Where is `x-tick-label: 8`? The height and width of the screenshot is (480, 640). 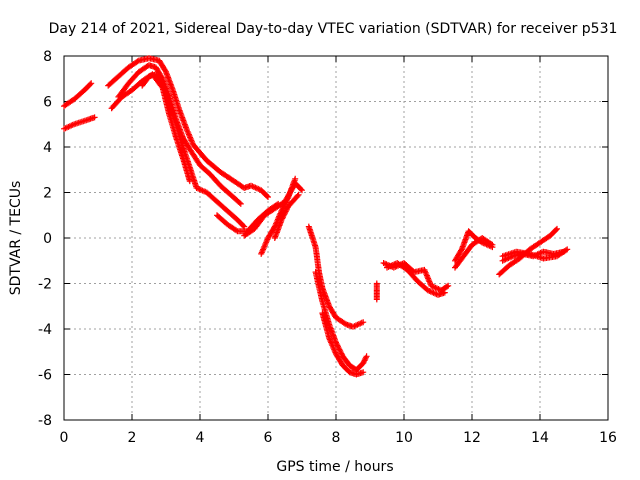
x-tick-label: 8 is located at coordinates (336, 438).